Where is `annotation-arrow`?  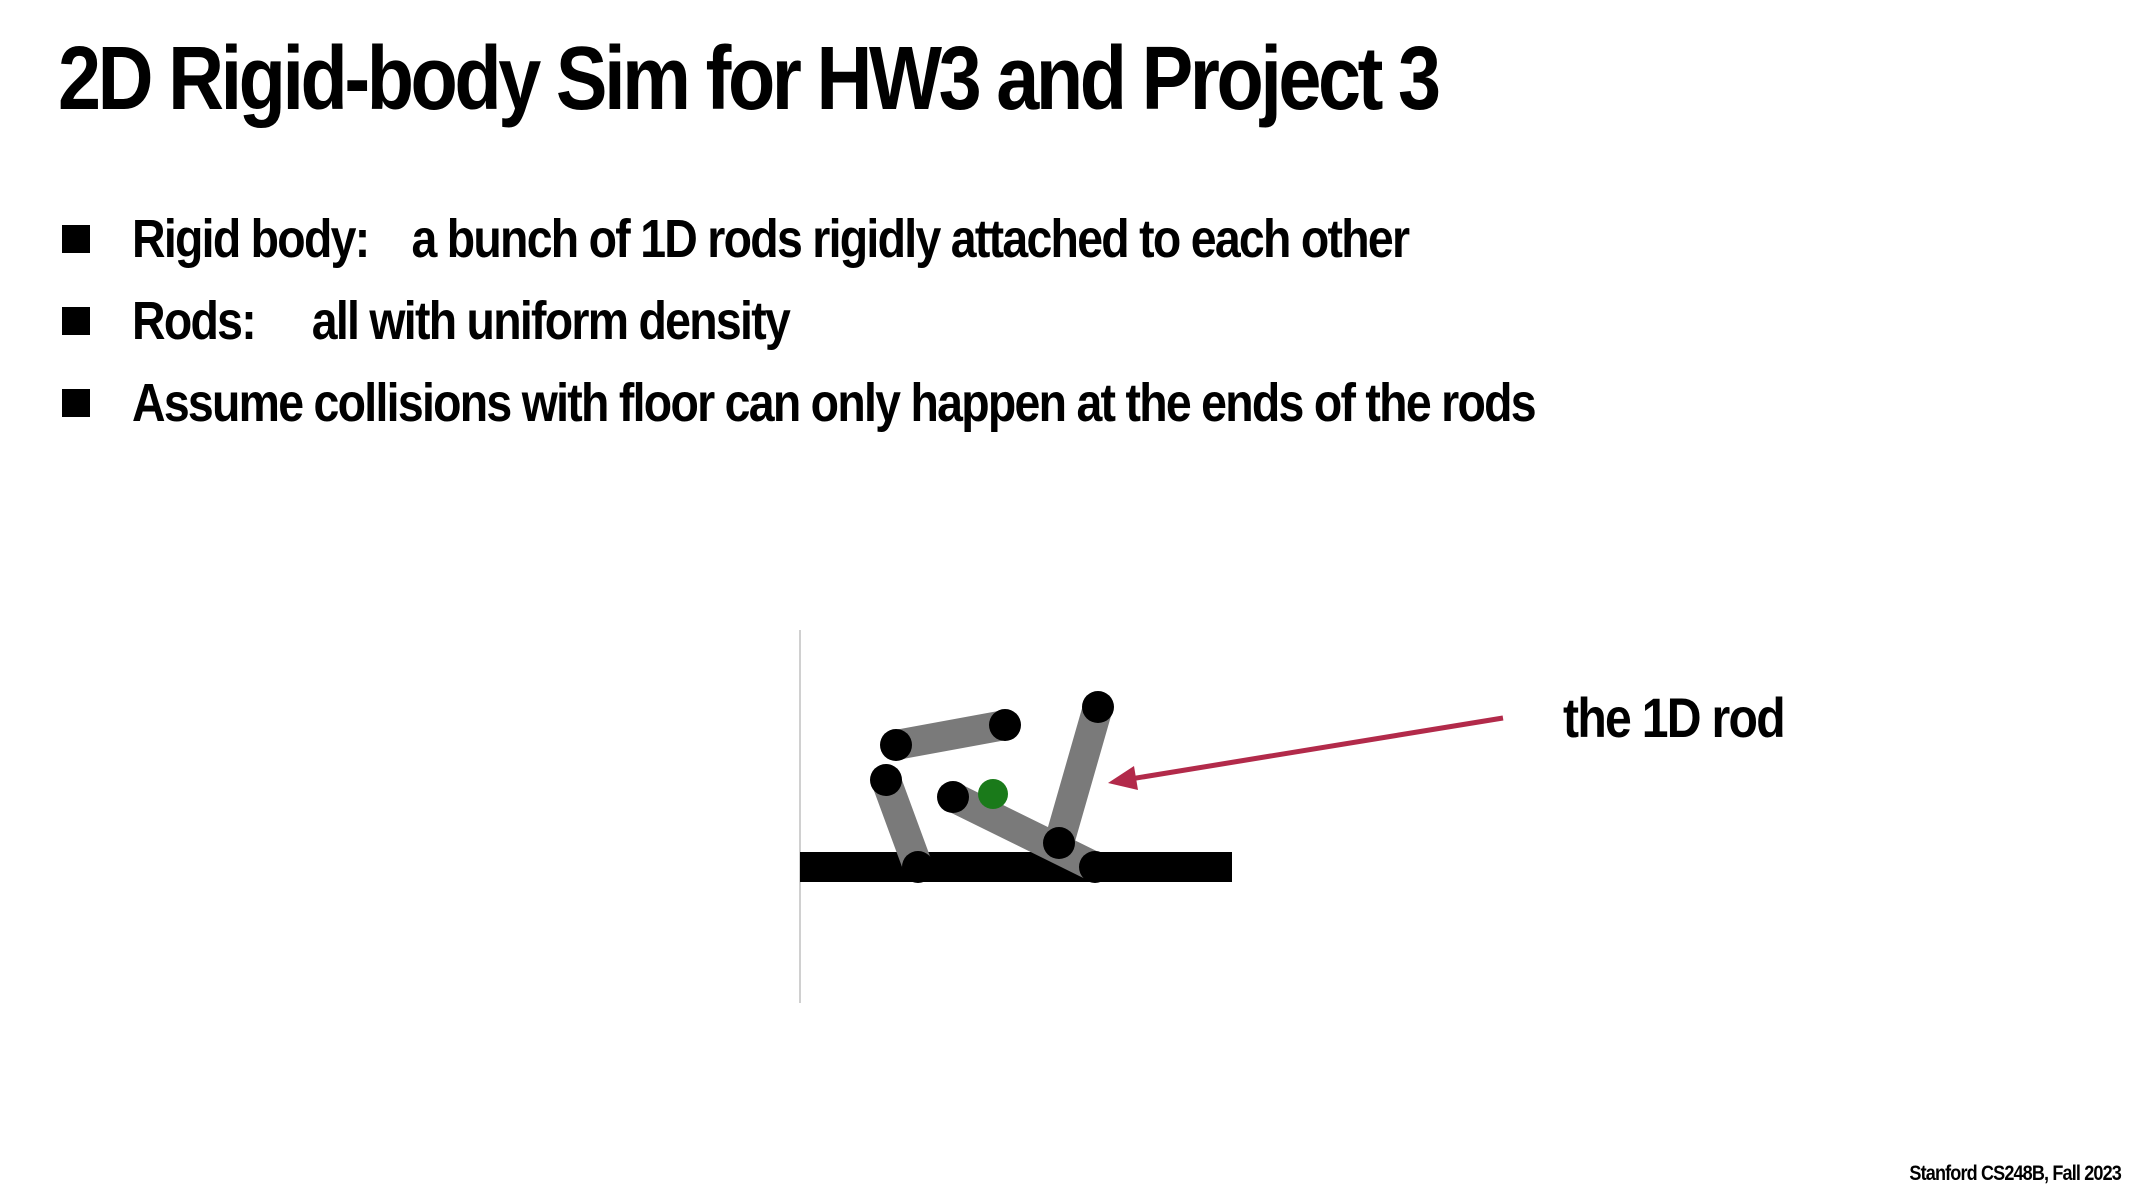
annotation-arrow is located at coordinates (1306, 752).